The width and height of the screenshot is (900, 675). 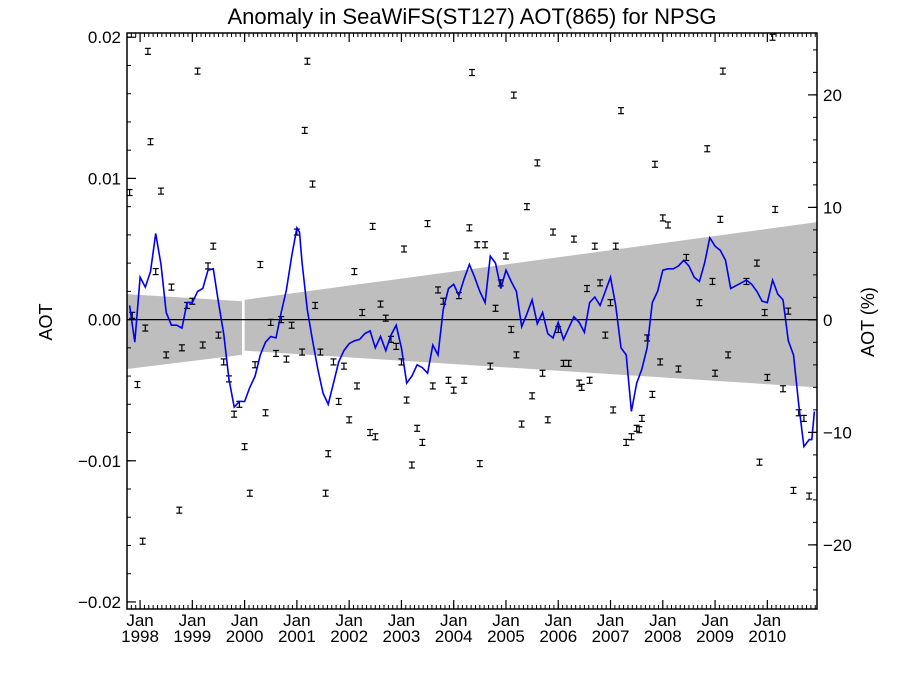 I want to click on y-tick-label: 0.00, so click(x=104, y=320).